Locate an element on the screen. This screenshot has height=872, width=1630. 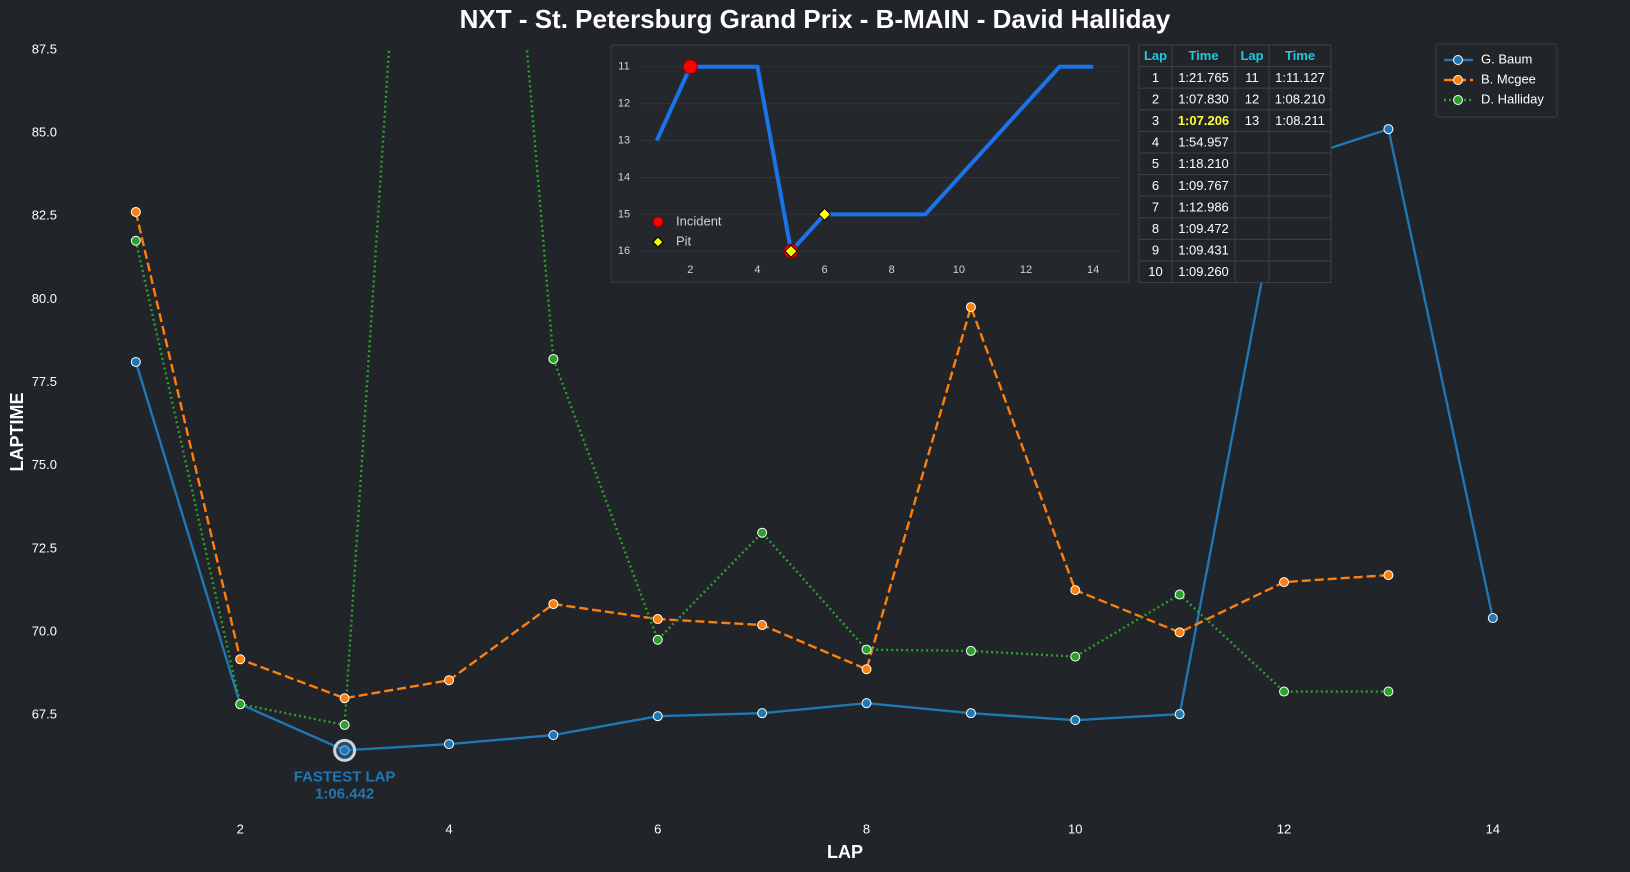
table-text: 1:21.765 is located at coordinates (1203, 77).